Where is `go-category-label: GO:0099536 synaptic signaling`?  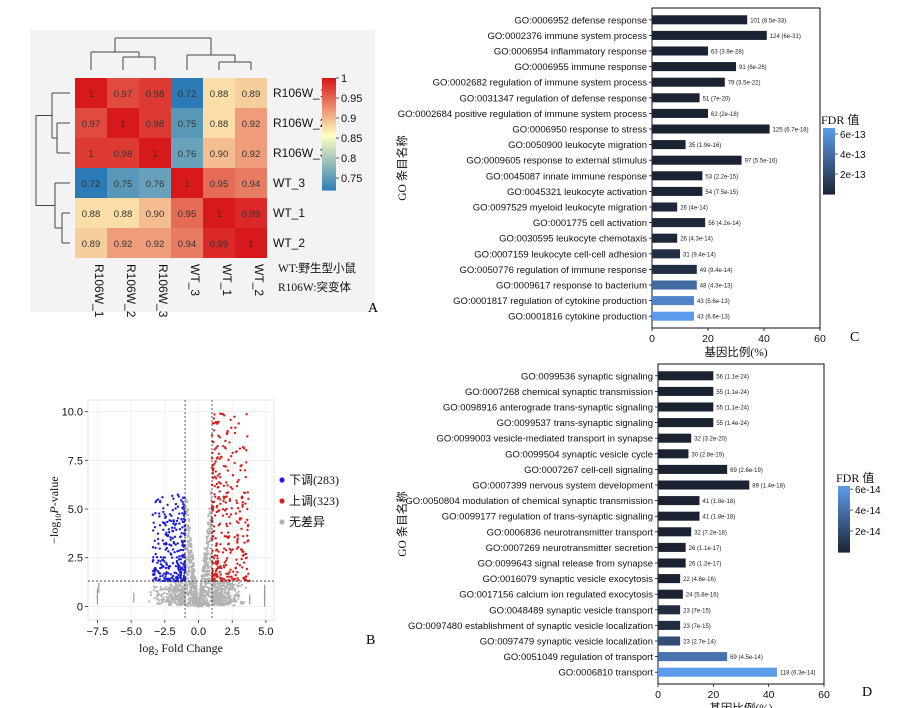 go-category-label: GO:0099536 synaptic signaling is located at coordinates (587, 376).